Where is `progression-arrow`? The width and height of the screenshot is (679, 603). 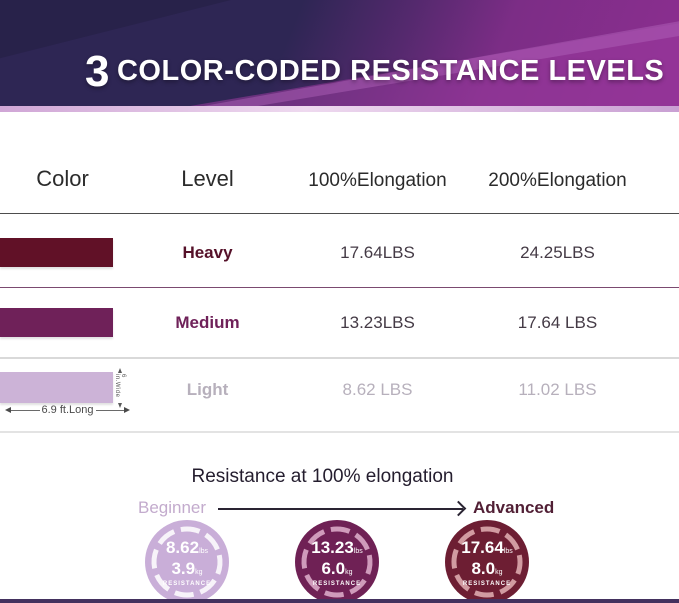
progression-arrow is located at coordinates (342, 508).